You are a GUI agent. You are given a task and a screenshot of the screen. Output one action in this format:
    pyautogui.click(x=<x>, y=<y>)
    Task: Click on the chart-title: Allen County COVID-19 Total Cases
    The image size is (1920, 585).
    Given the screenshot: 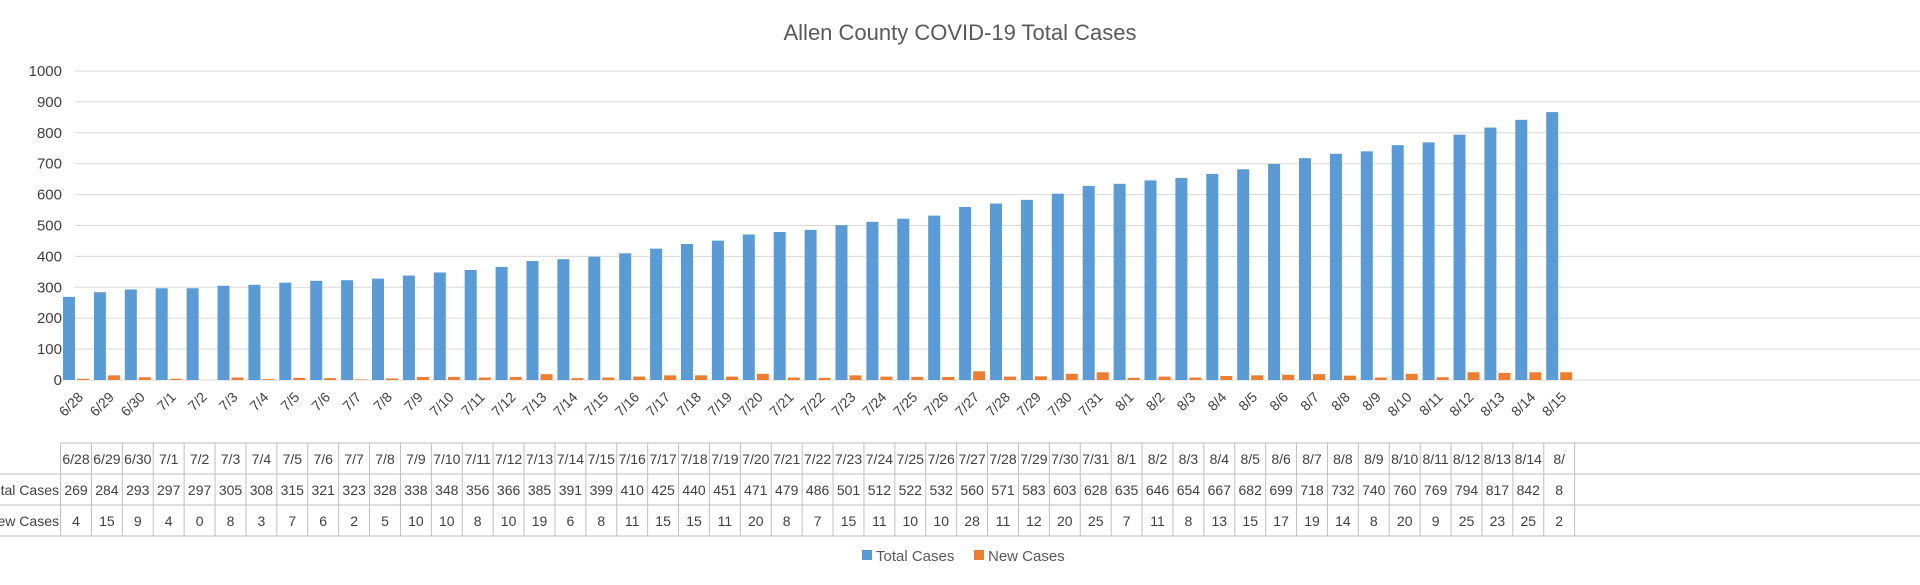 What is the action you would take?
    pyautogui.click(x=960, y=32)
    